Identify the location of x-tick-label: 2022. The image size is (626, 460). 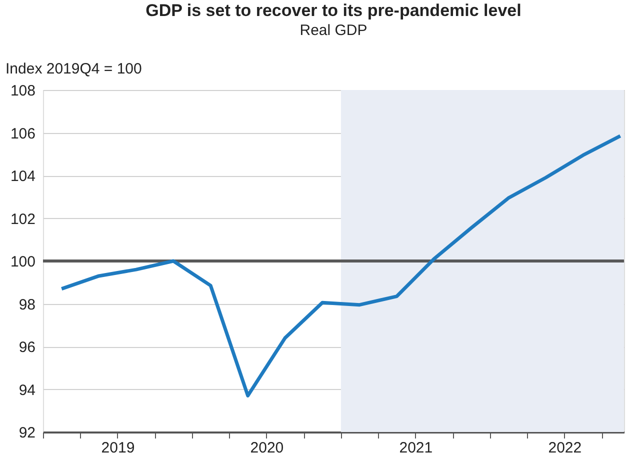
(565, 448).